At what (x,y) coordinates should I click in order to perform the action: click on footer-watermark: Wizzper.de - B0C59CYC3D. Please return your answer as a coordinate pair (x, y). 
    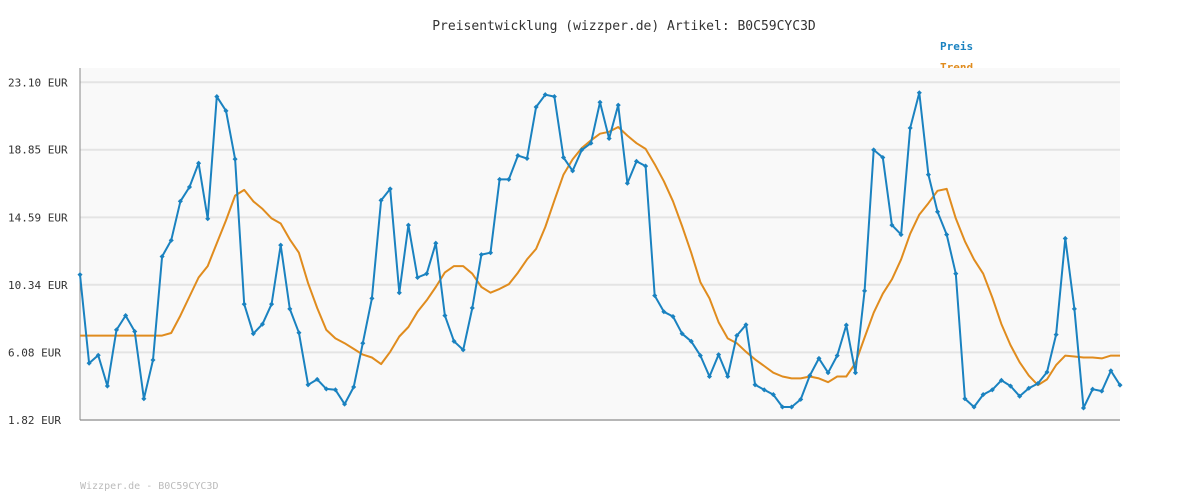
    Looking at the image, I should click on (149, 486).